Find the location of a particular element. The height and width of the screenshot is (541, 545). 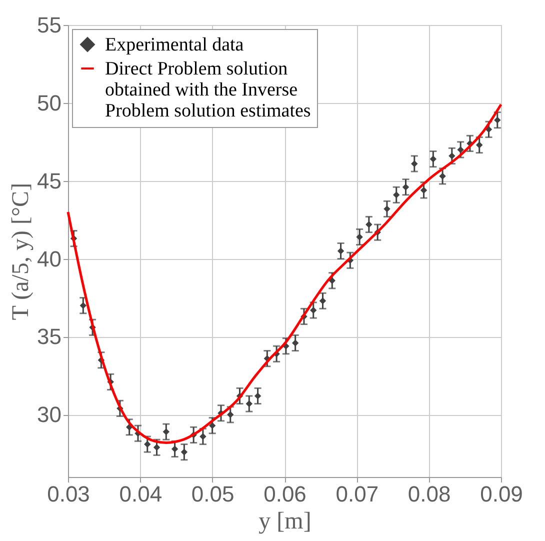

x-axis-title: y [m] is located at coordinates (285, 521).